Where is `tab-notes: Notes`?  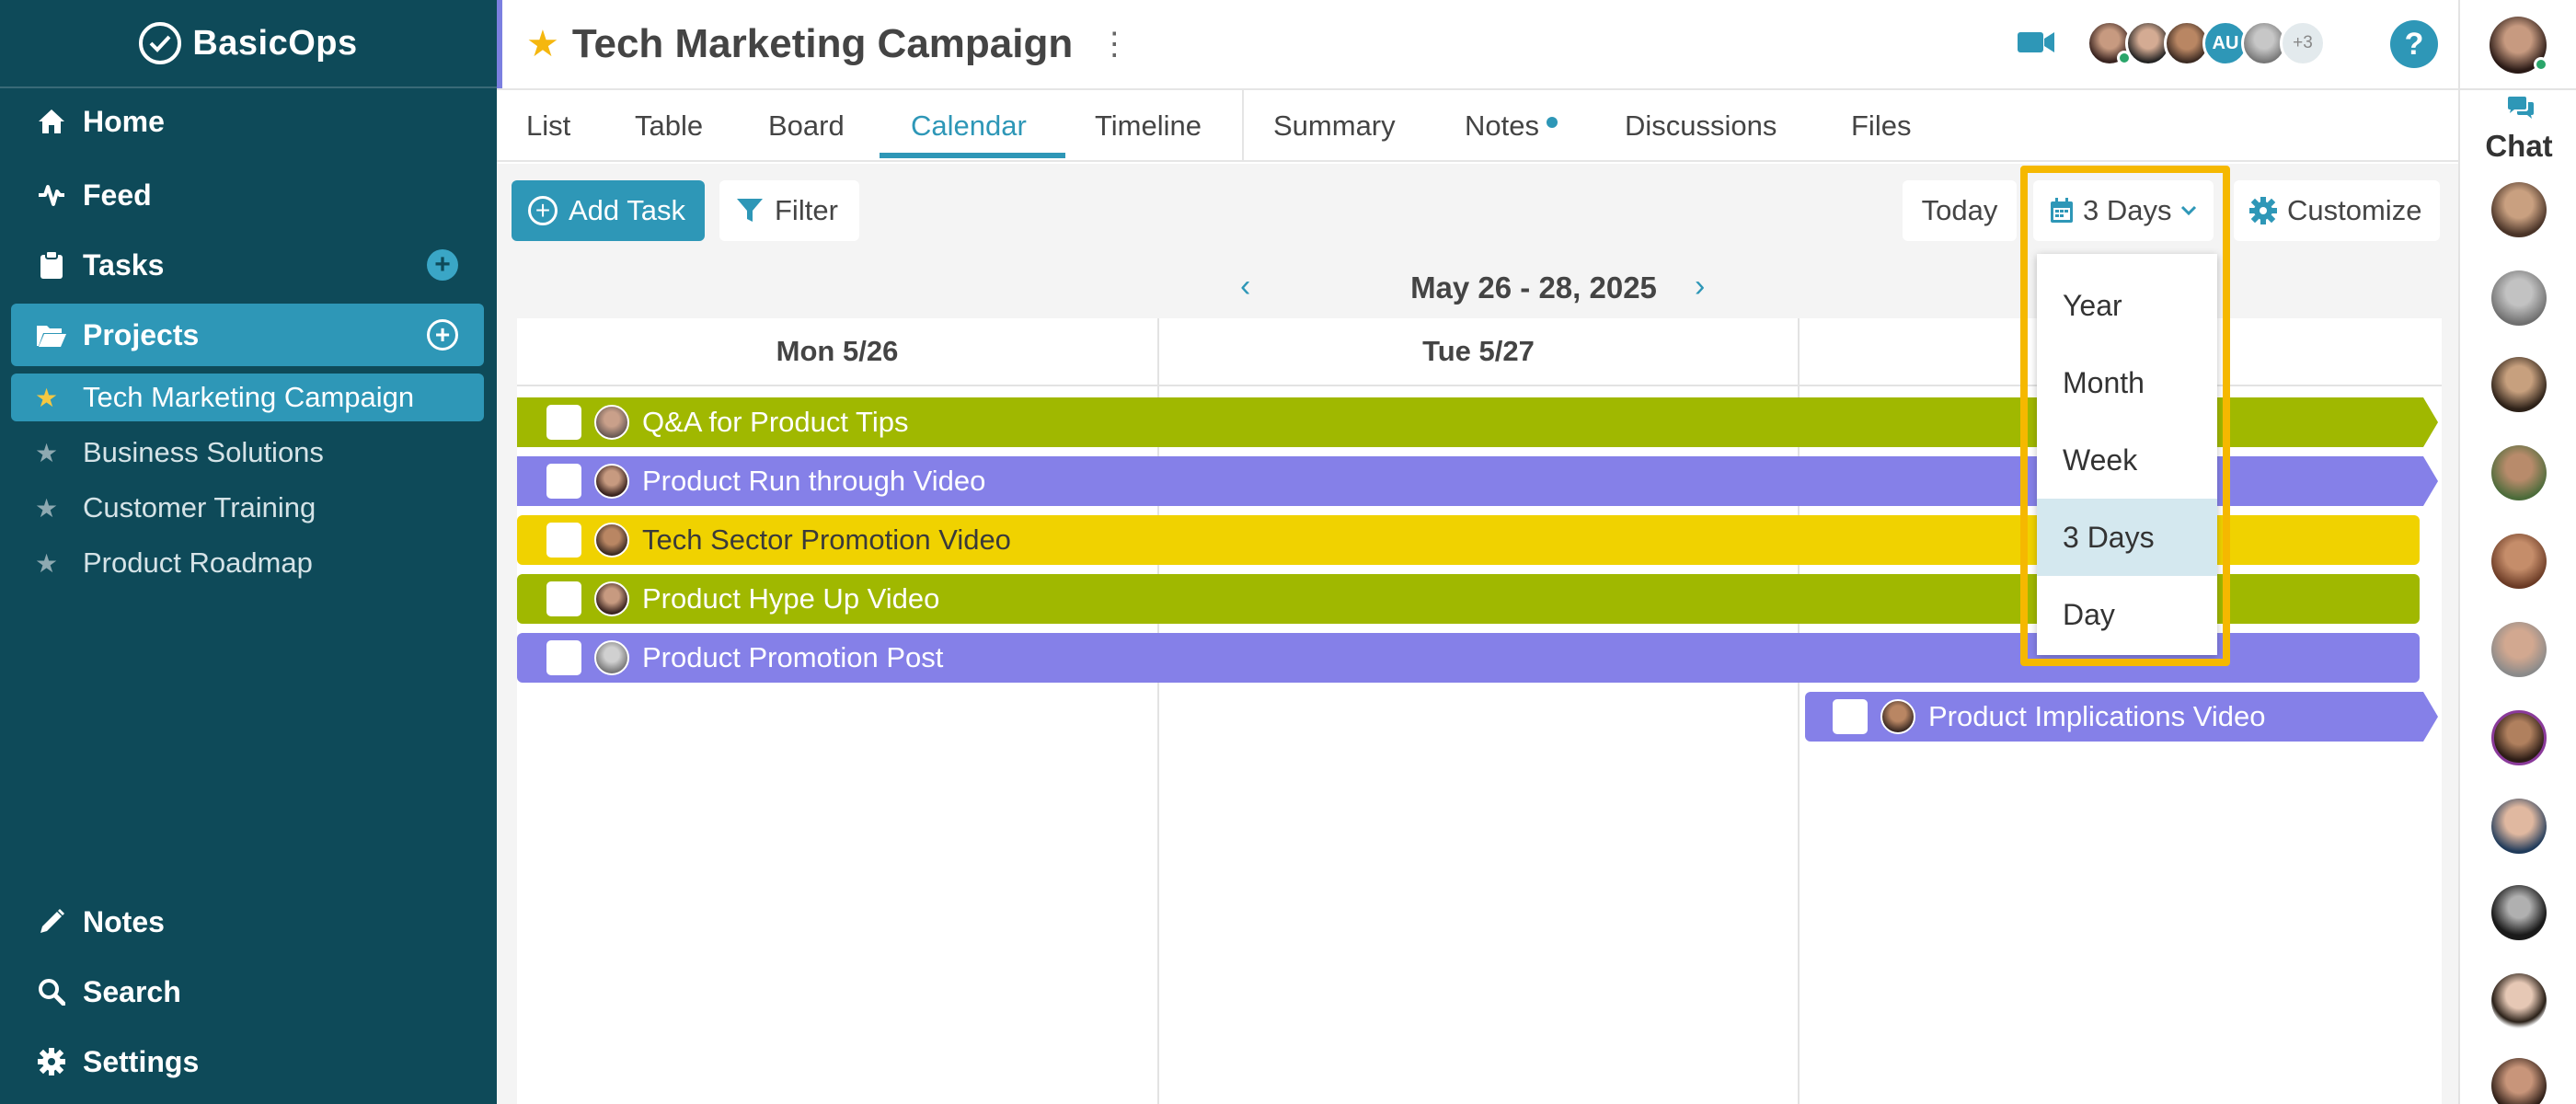 tab-notes: Notes is located at coordinates (1511, 126).